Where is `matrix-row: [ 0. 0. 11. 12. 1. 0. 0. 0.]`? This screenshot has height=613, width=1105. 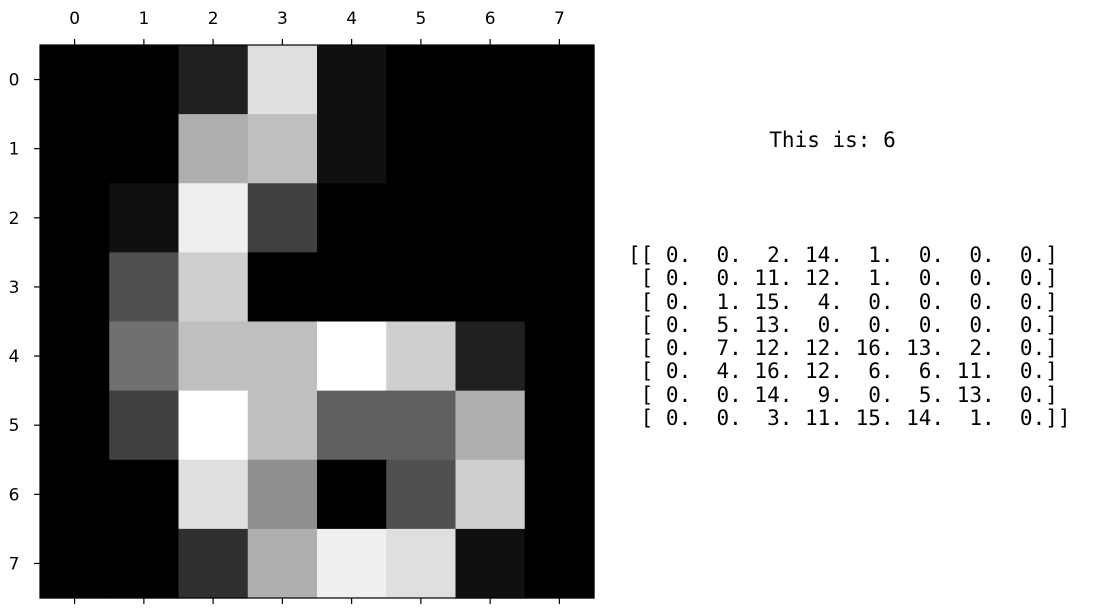
matrix-row: [ 0. 0. 11. 12. 1. 0. 0. 0.] is located at coordinates (843, 278).